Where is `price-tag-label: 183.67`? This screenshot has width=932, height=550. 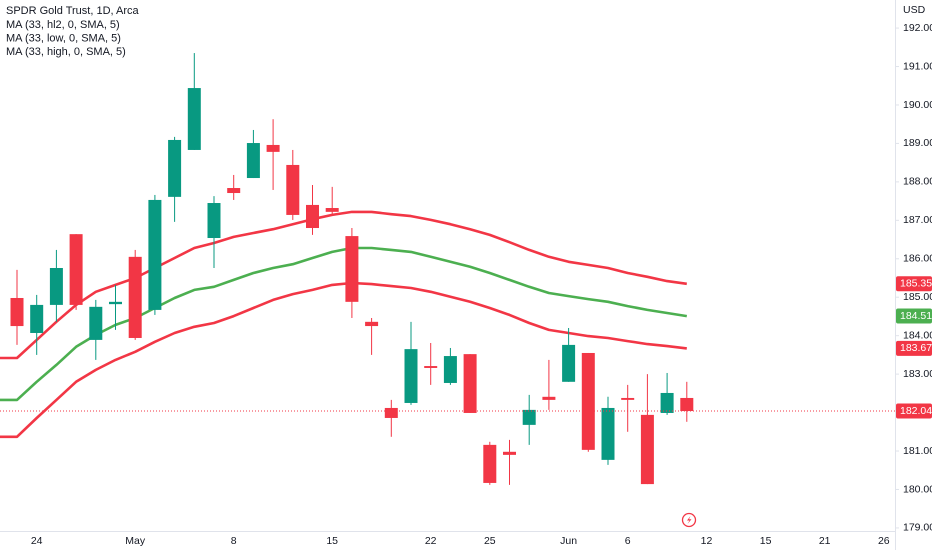 price-tag-label: 183.67 is located at coordinates (916, 348).